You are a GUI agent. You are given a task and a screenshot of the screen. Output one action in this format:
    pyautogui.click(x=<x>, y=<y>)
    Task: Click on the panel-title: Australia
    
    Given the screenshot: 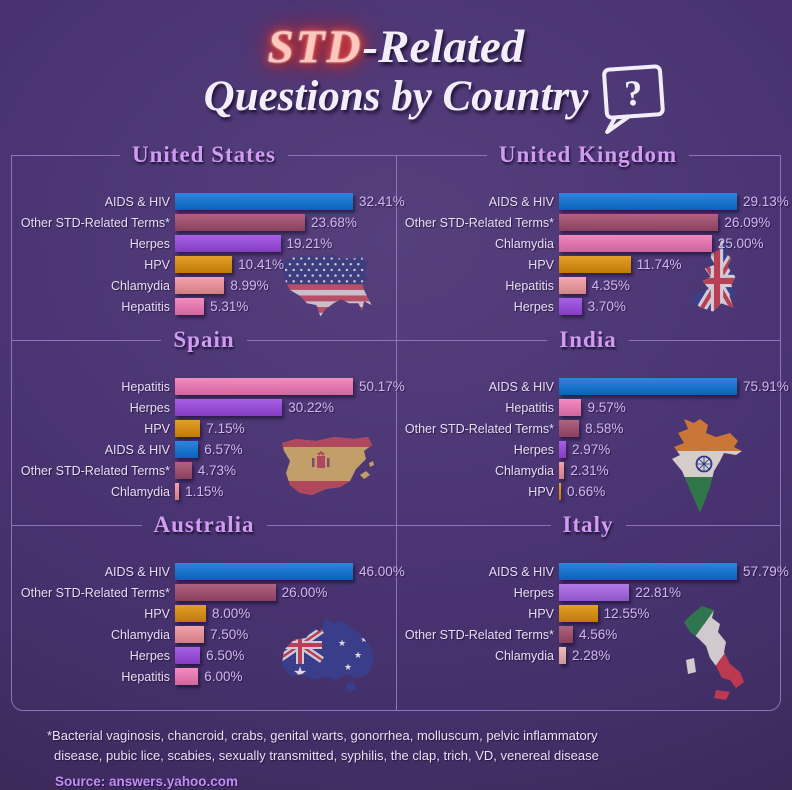 What is the action you would take?
    pyautogui.click(x=204, y=524)
    